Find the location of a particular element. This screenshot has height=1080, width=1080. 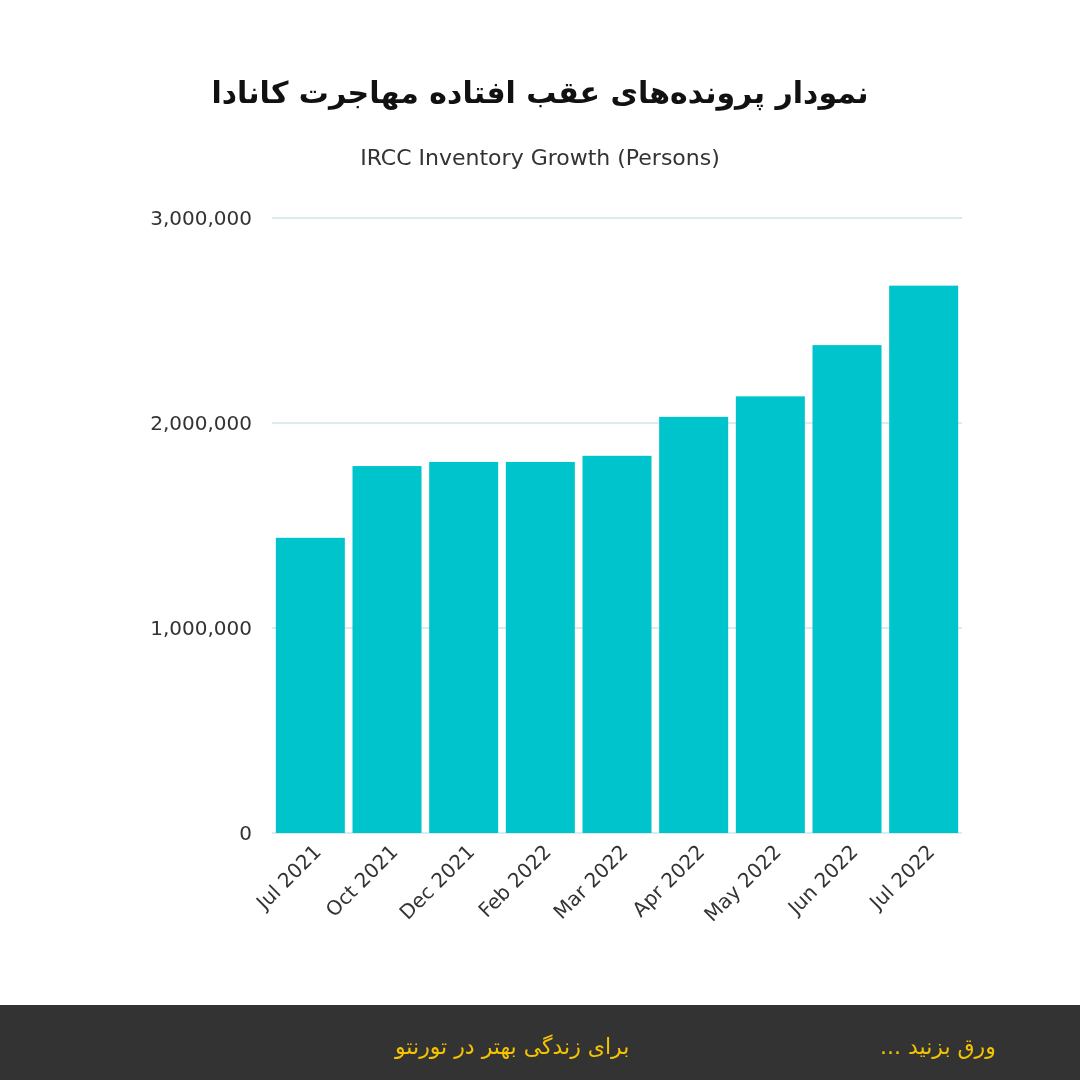

ytick: 2,000,000 is located at coordinates (201, 423).